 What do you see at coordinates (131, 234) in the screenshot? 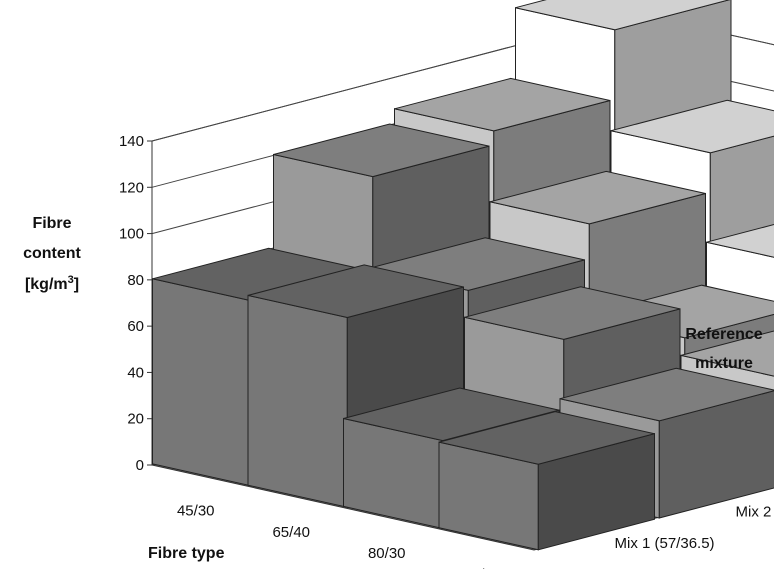
I see `y-tick-label: 100` at bounding box center [131, 234].